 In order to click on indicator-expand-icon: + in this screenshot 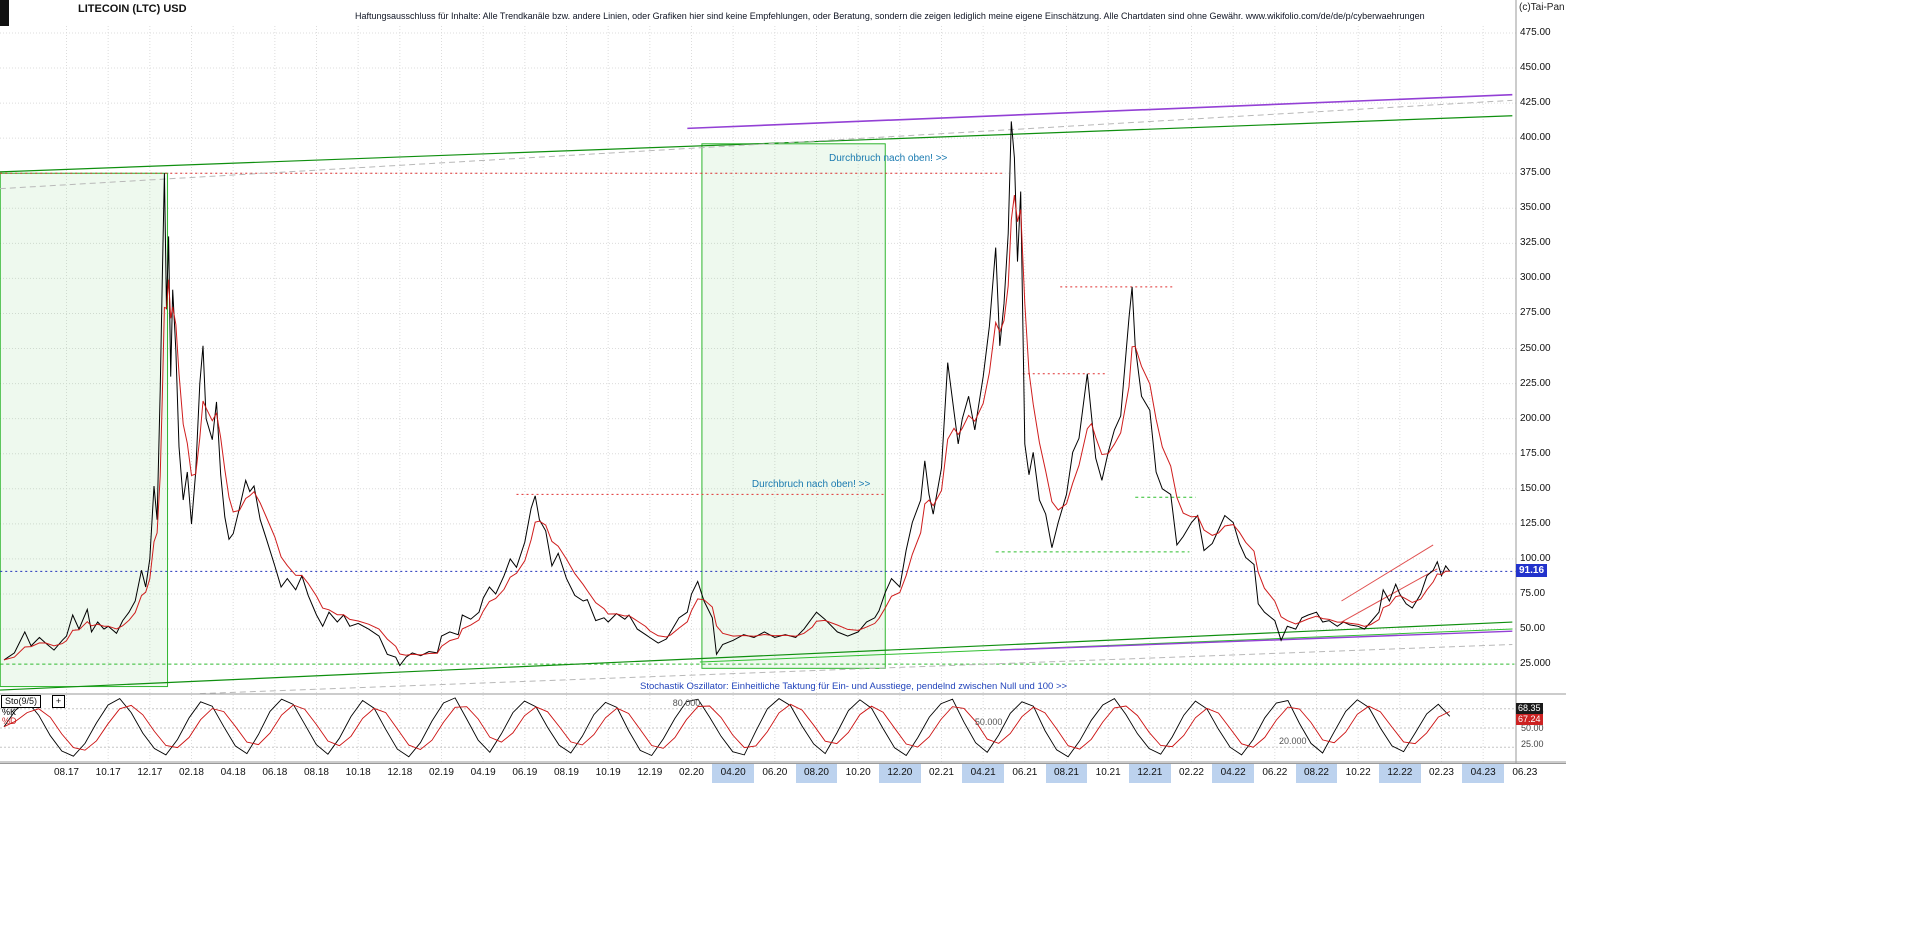, I will do `click(58, 701)`.